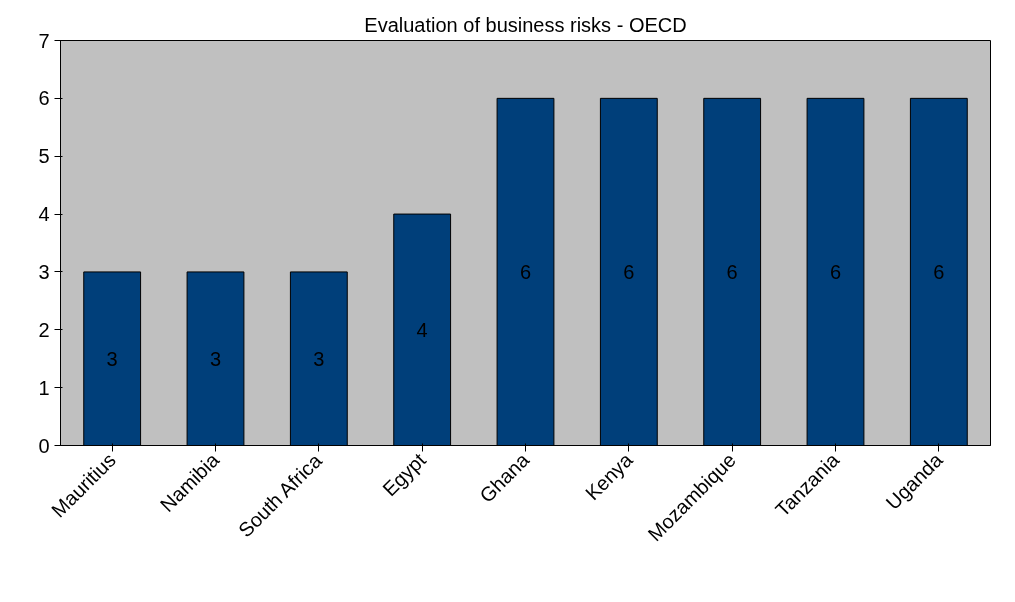 The height and width of the screenshot is (602, 1015). I want to click on y-tick-label: 6, so click(44, 98).